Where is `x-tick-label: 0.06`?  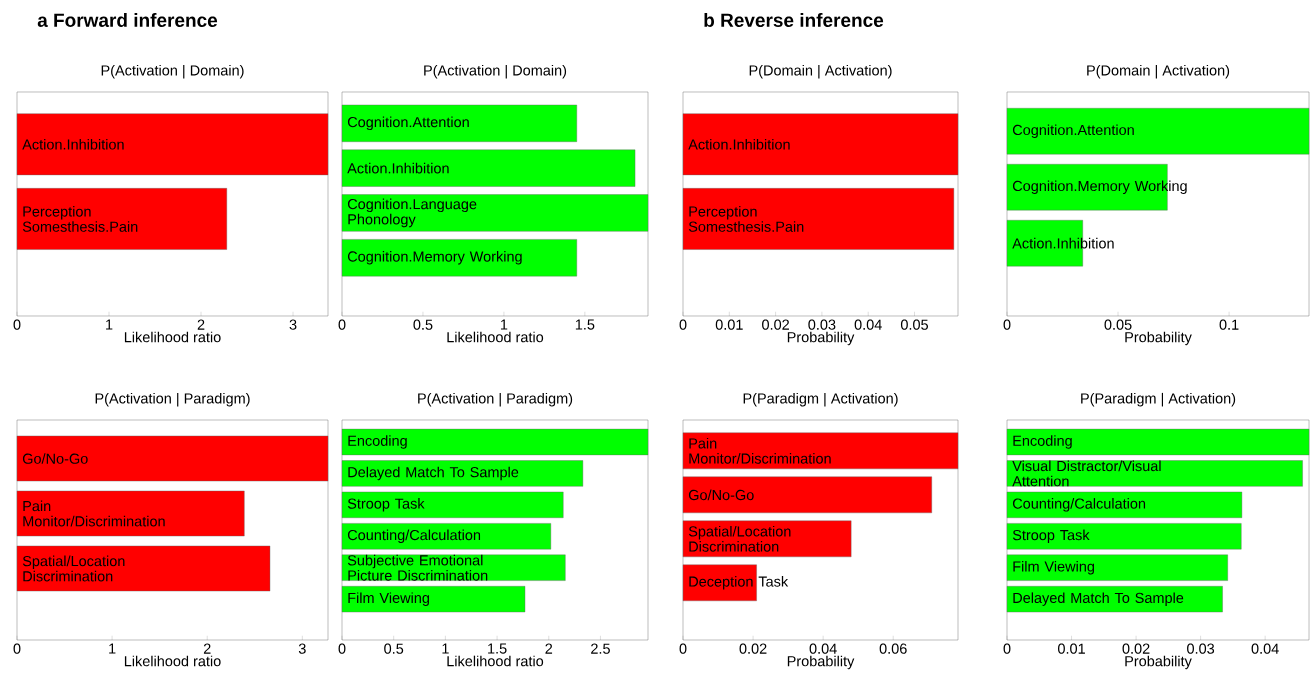
x-tick-label: 0.06 is located at coordinates (893, 648).